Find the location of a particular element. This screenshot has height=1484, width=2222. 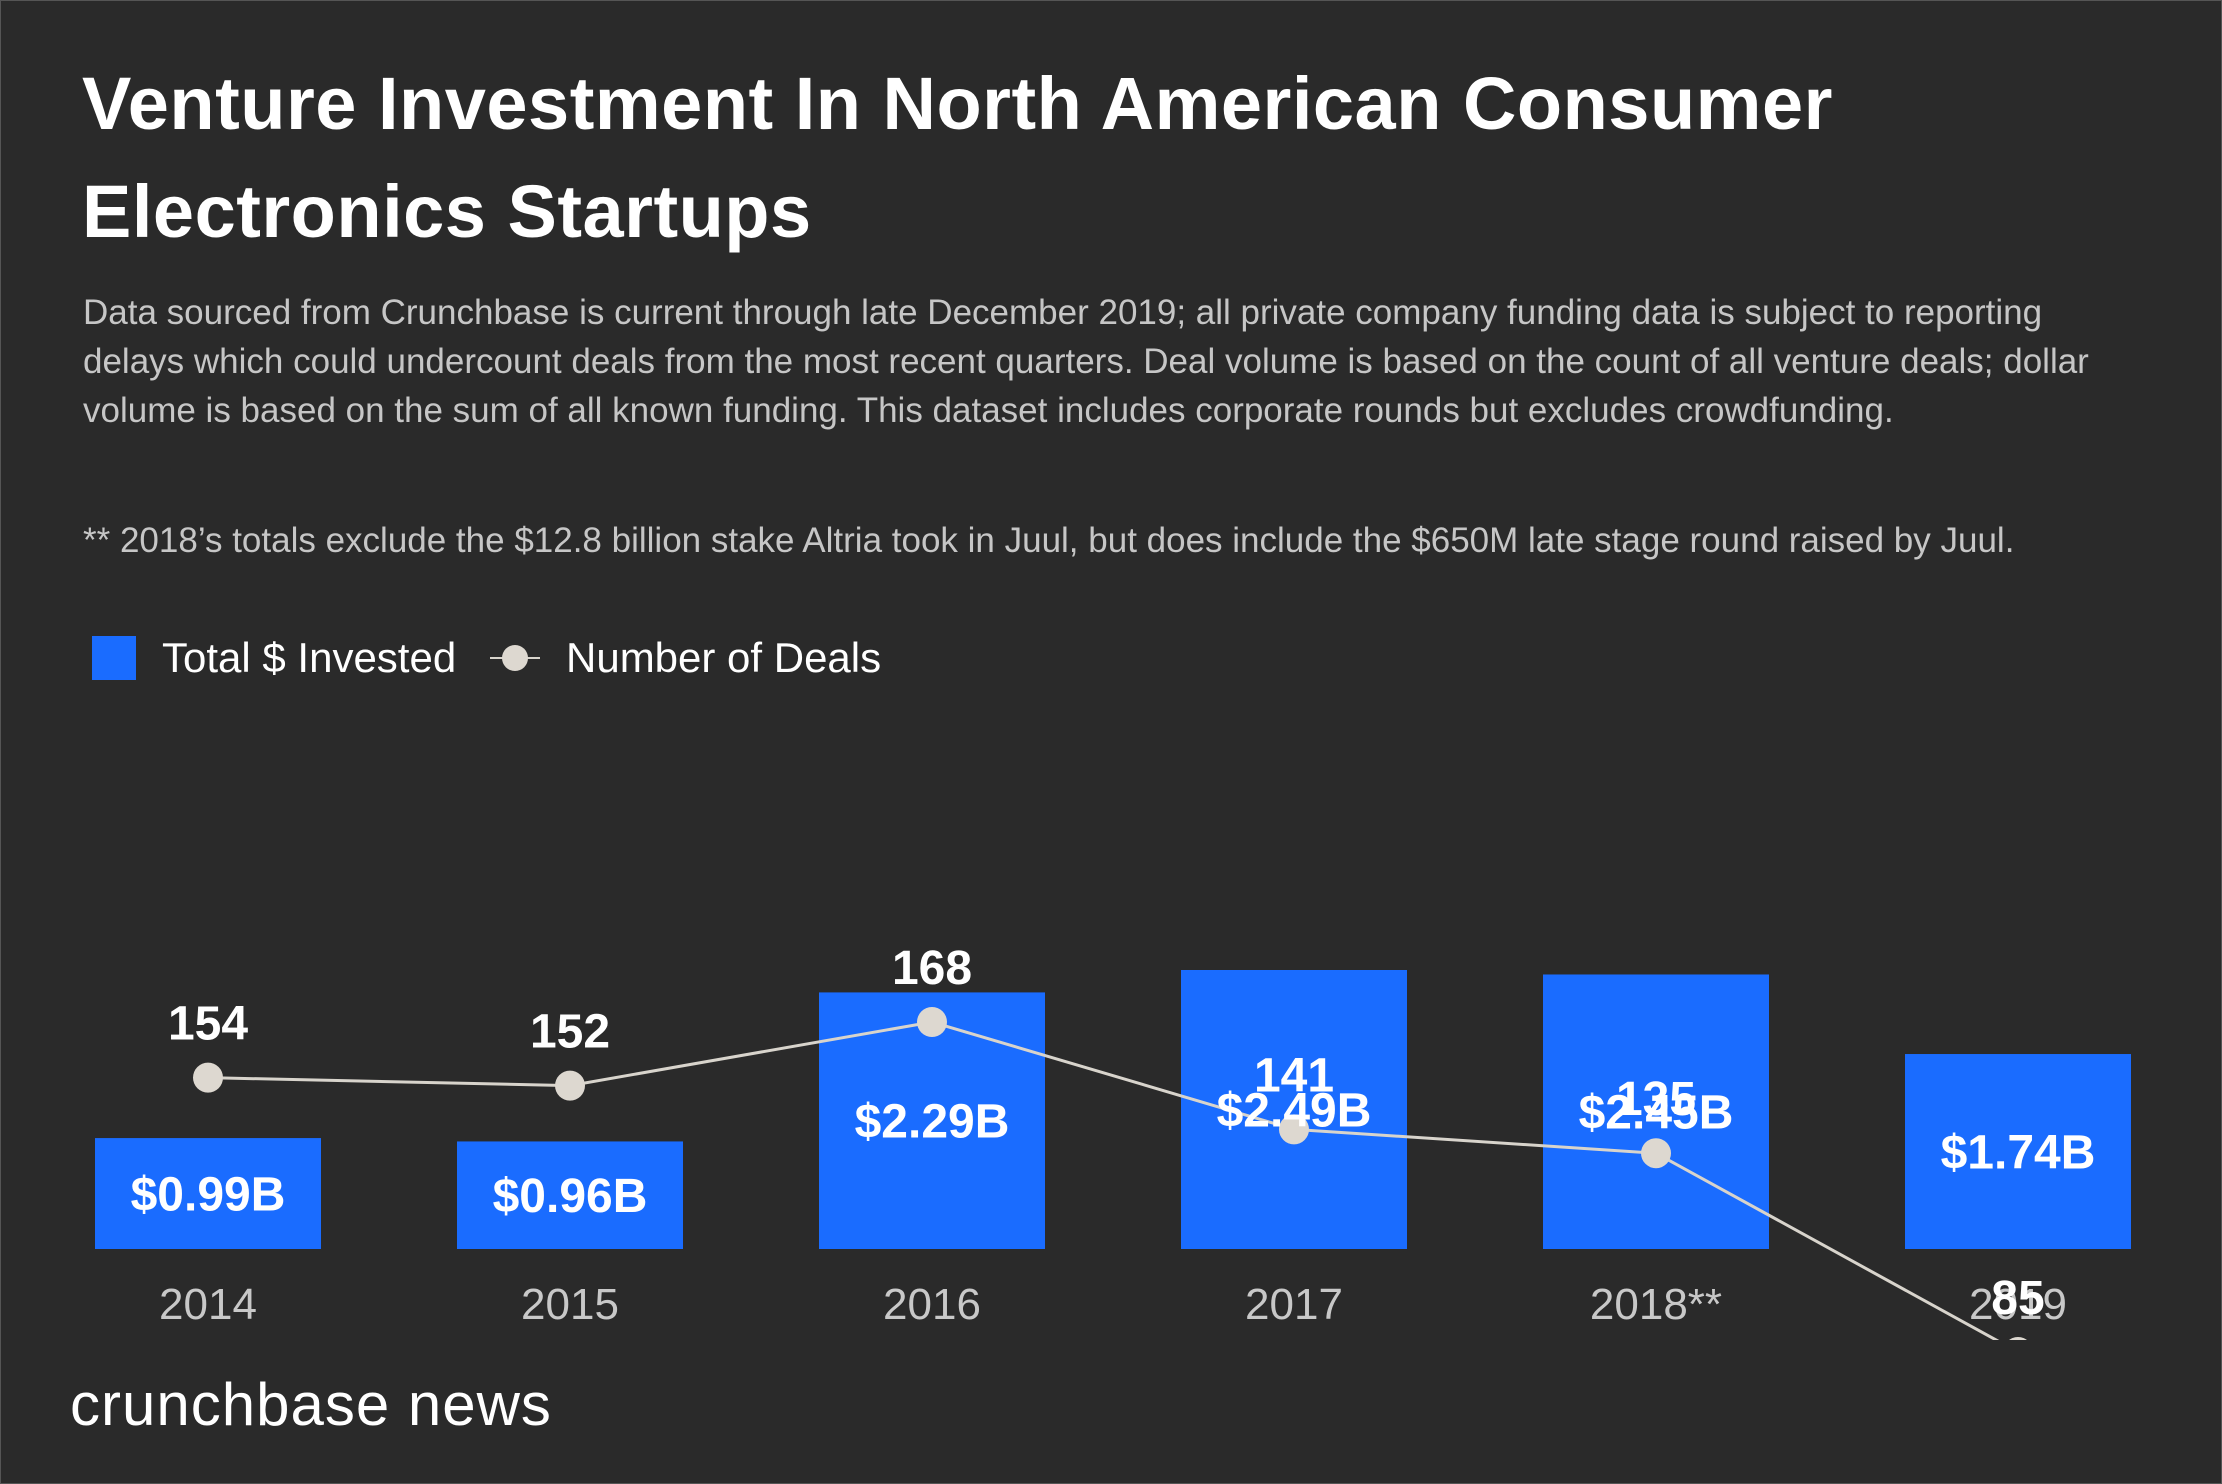

bar-2014 is located at coordinates (208, 1193).